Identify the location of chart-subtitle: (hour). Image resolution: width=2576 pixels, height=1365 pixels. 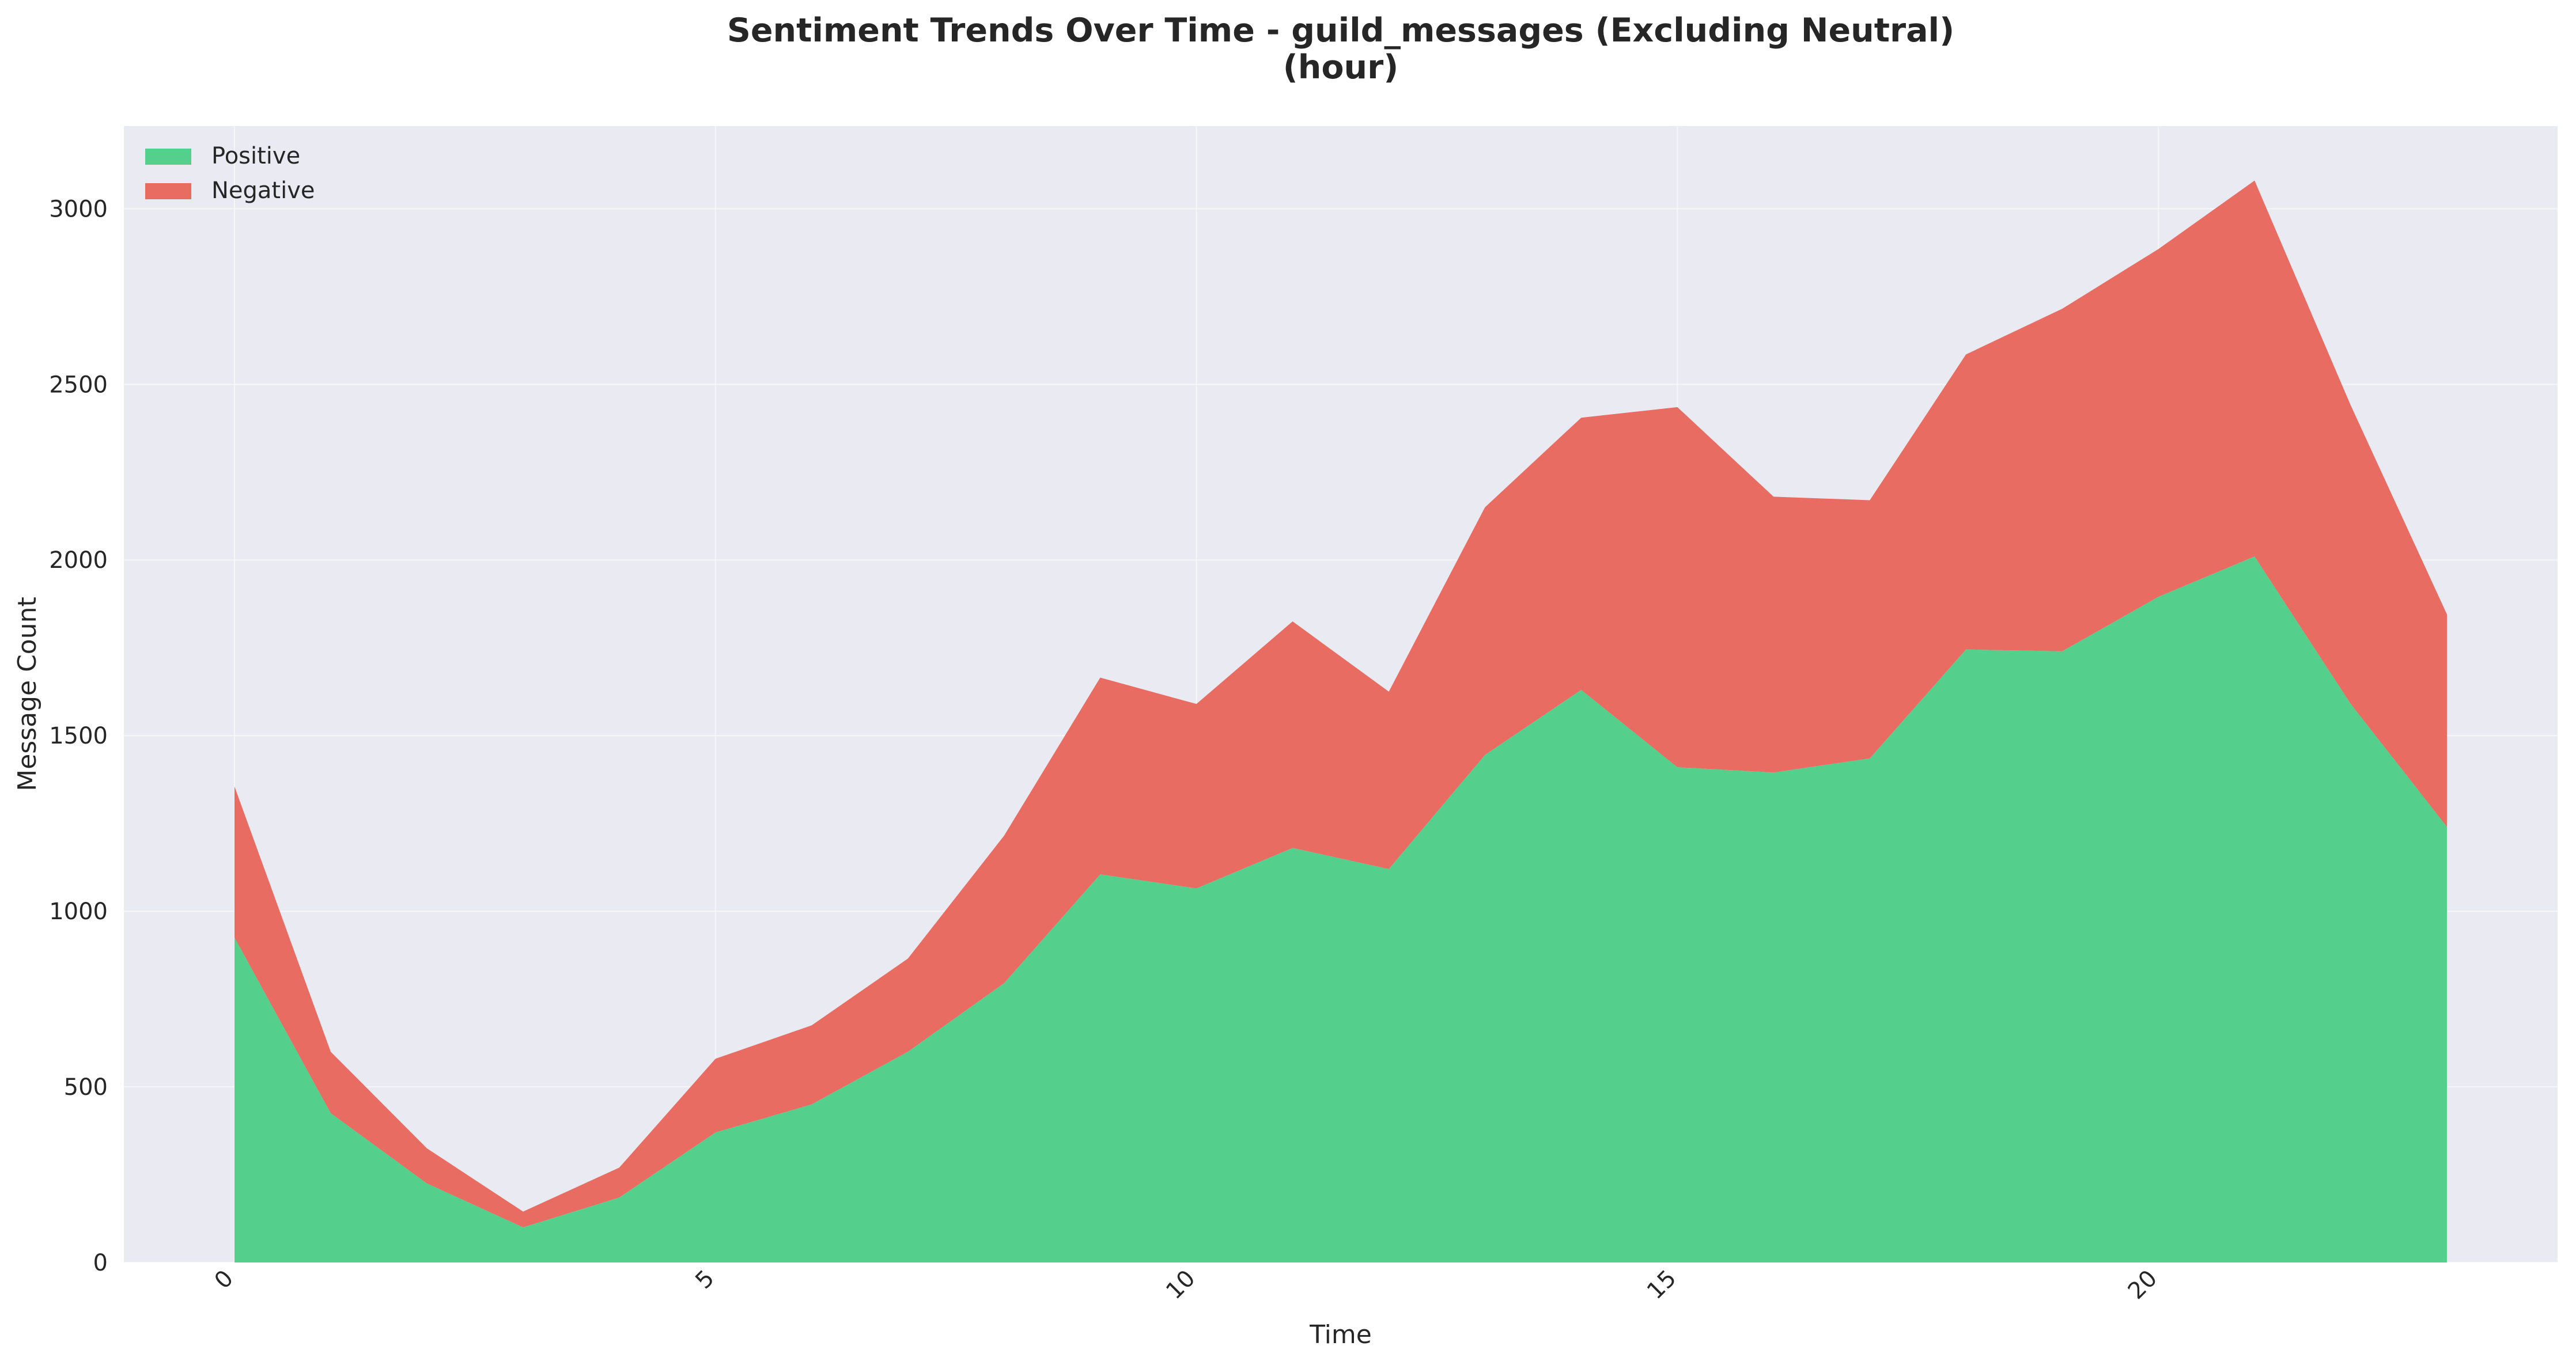
(1341, 67).